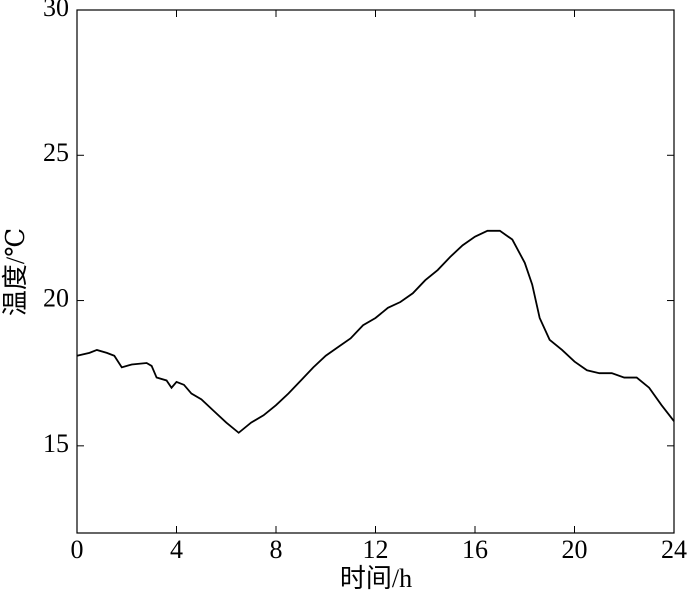 Image resolution: width=690 pixels, height=603 pixels. I want to click on x-tick-label: 16, so click(475, 549).